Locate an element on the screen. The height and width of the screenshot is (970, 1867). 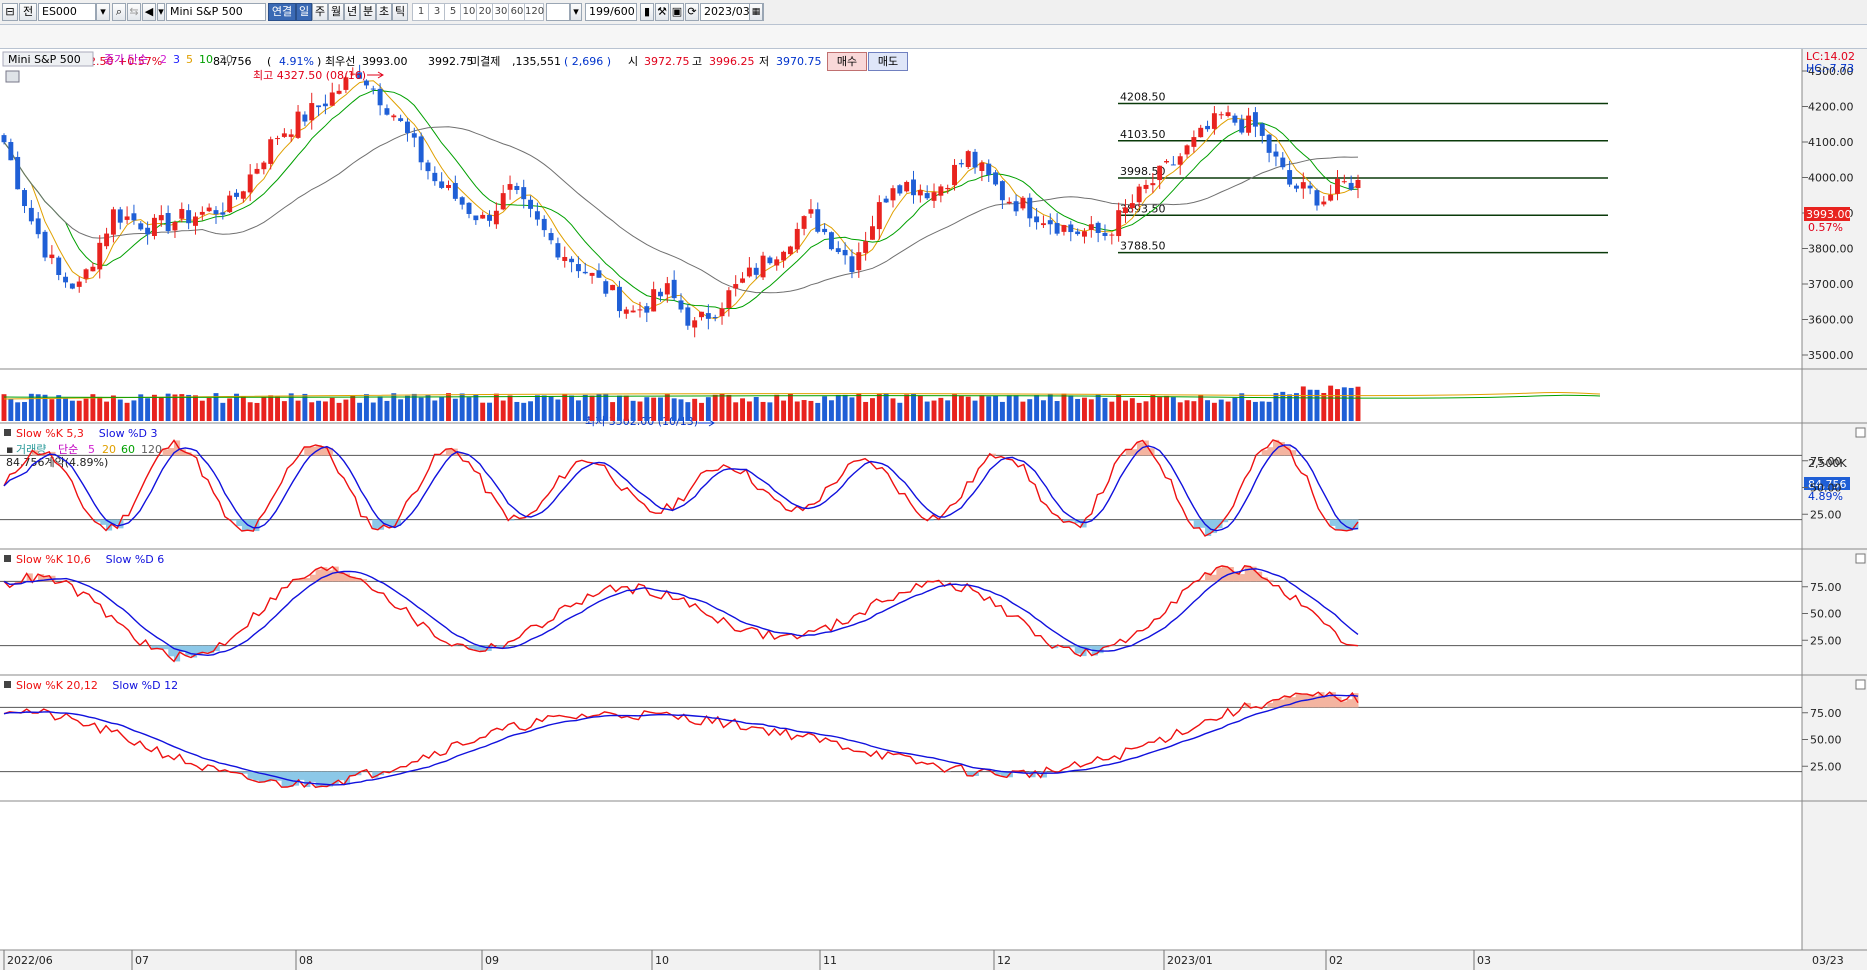
refresh-icon: ⟳ is located at coordinates (692, 12).